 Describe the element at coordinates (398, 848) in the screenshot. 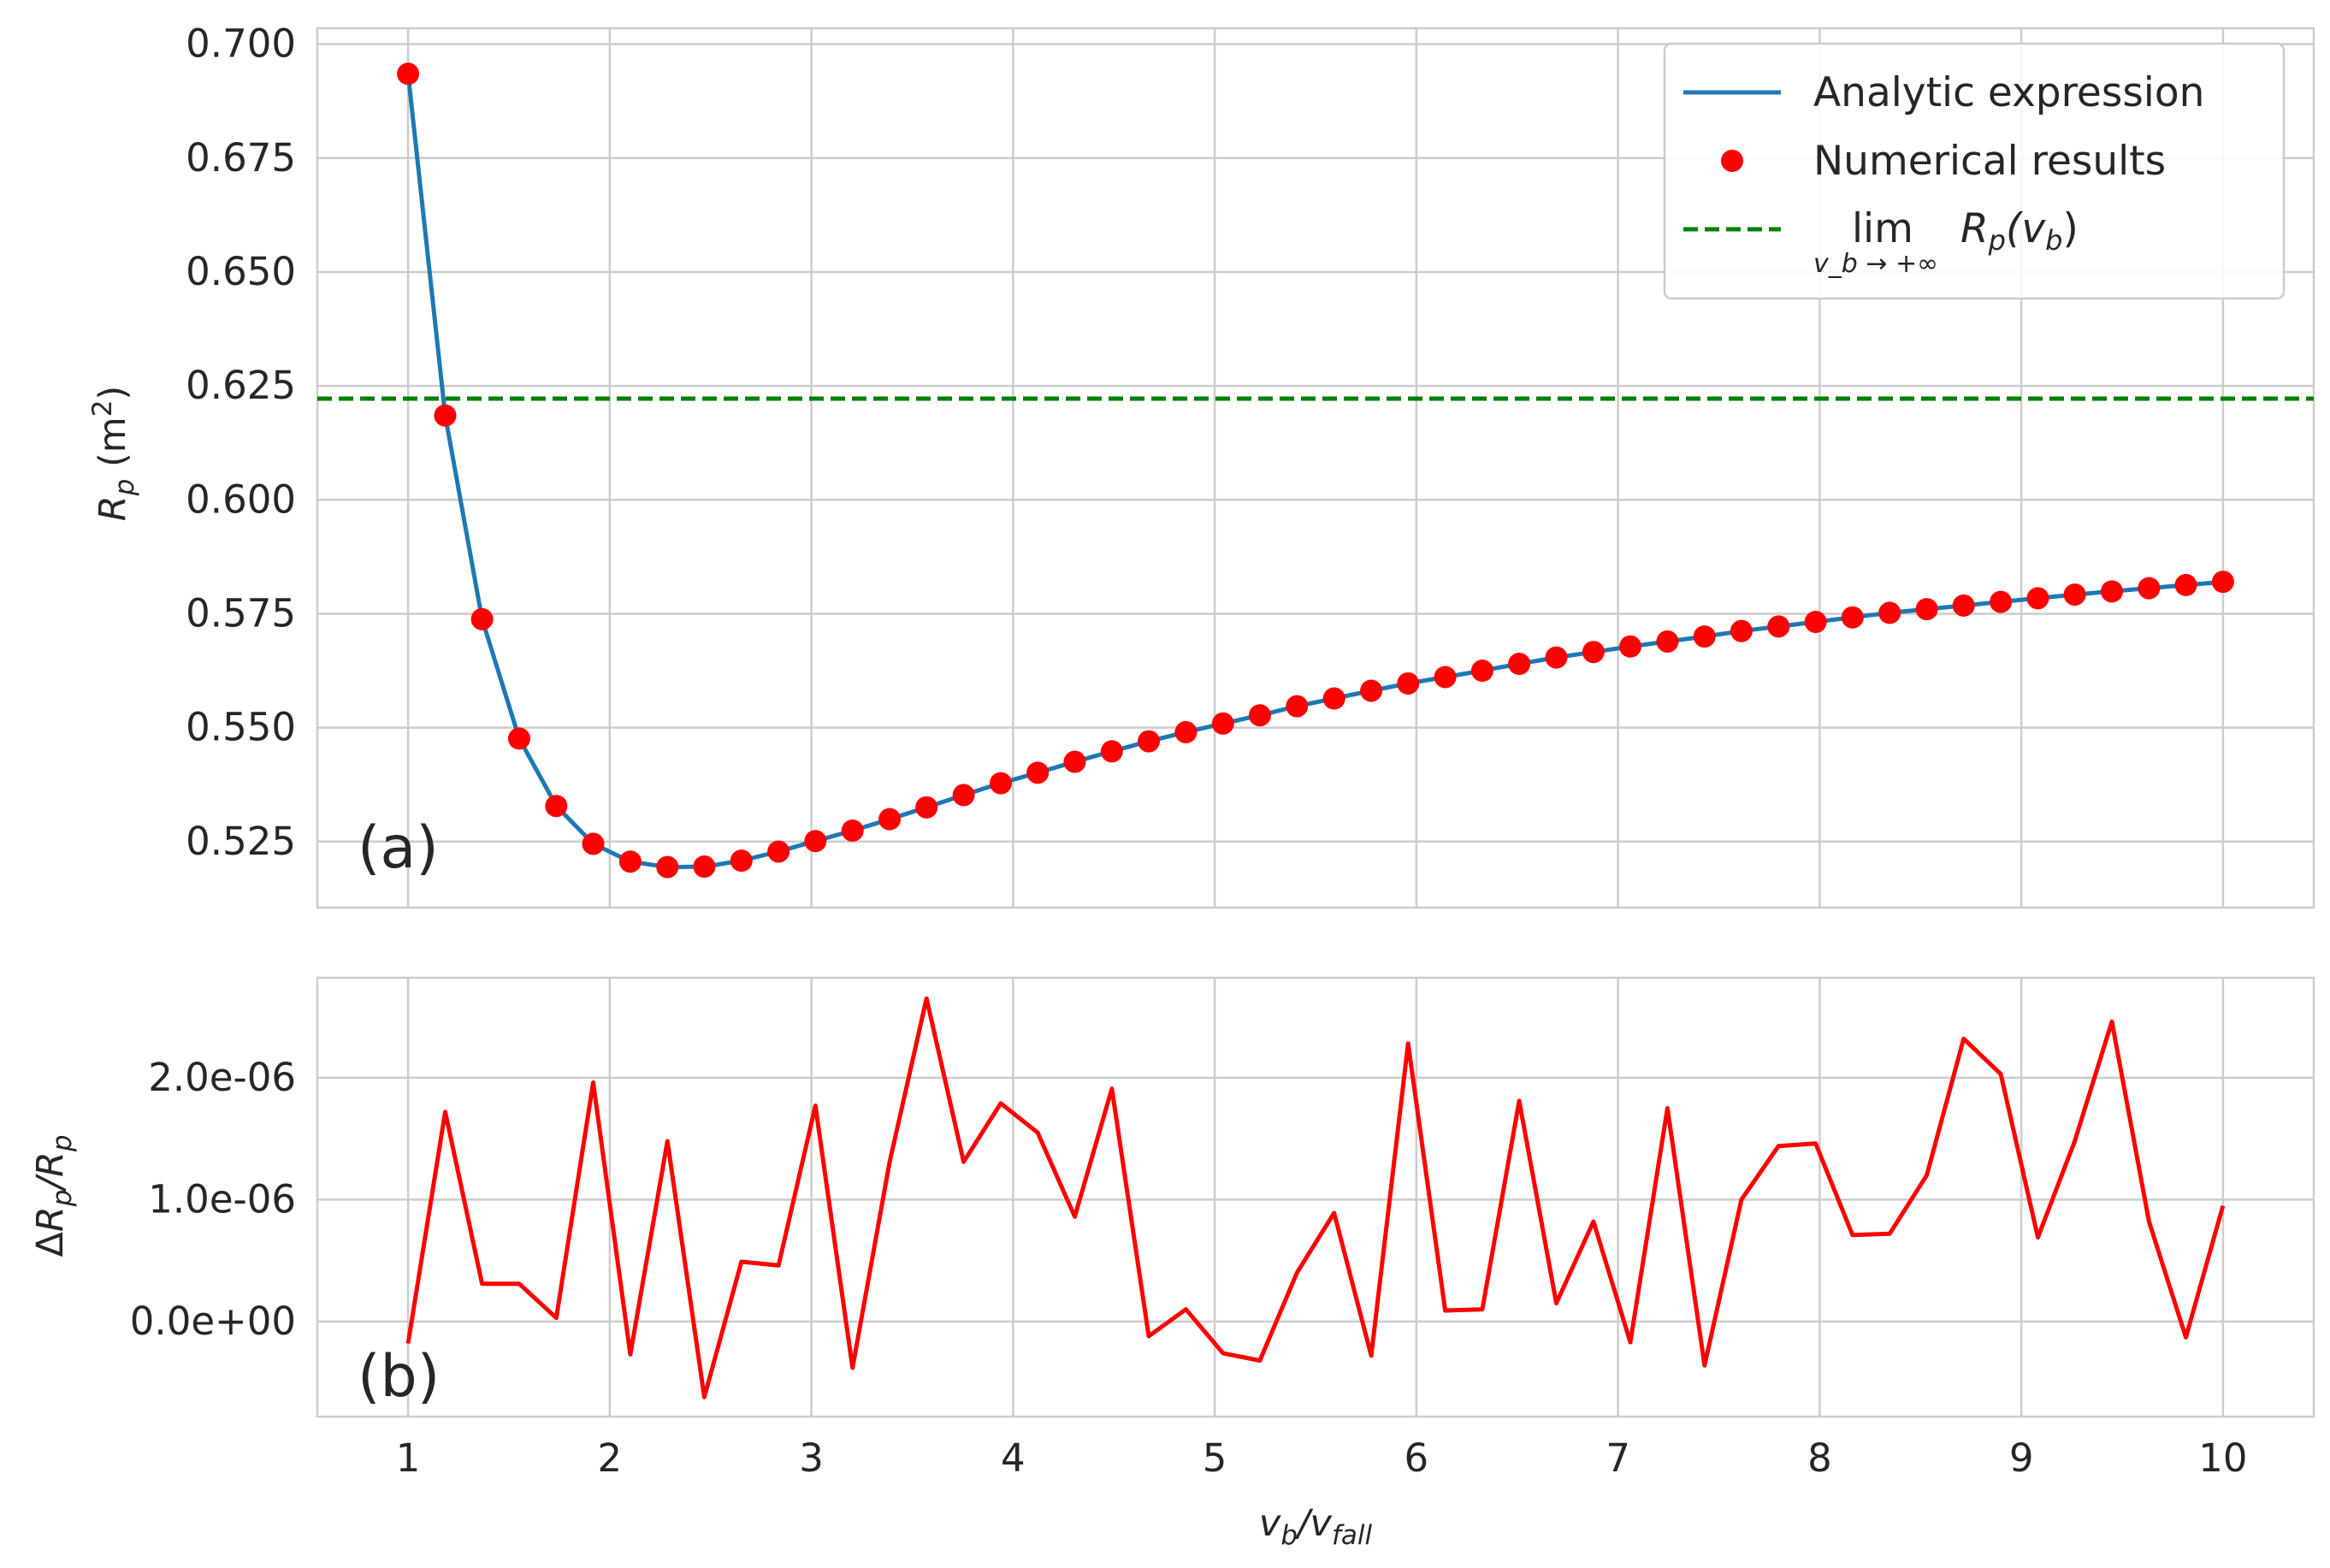

I see `panel-label-a: (a)` at that location.